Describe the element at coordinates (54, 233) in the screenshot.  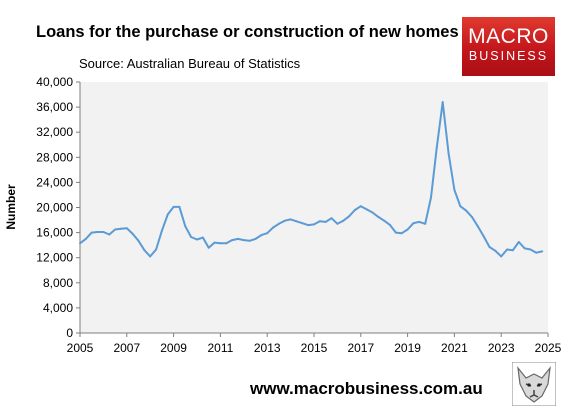
I see `y-tick-label: 16,000` at that location.